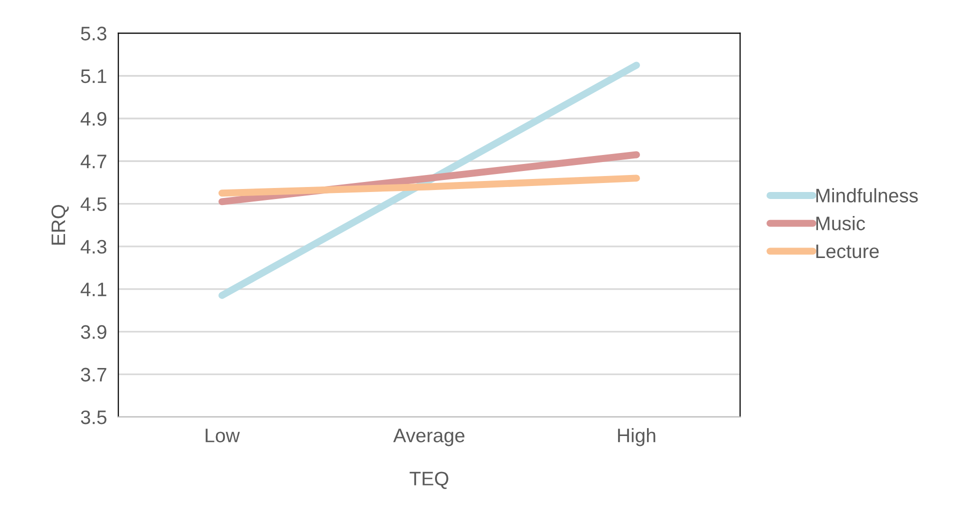  Describe the element at coordinates (93, 161) in the screenshot. I see `y-tick-label: 4.7` at that location.